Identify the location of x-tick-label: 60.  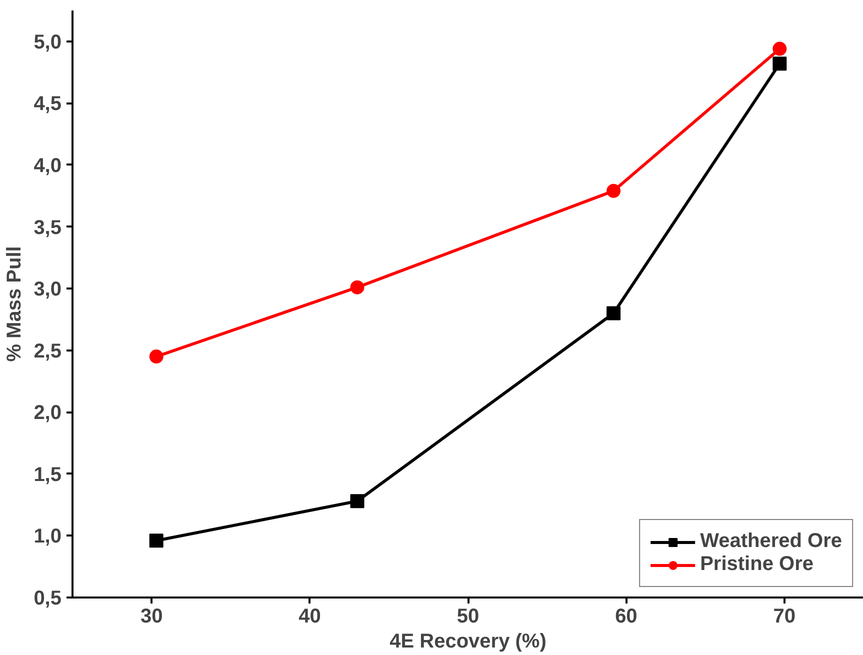
(626, 617).